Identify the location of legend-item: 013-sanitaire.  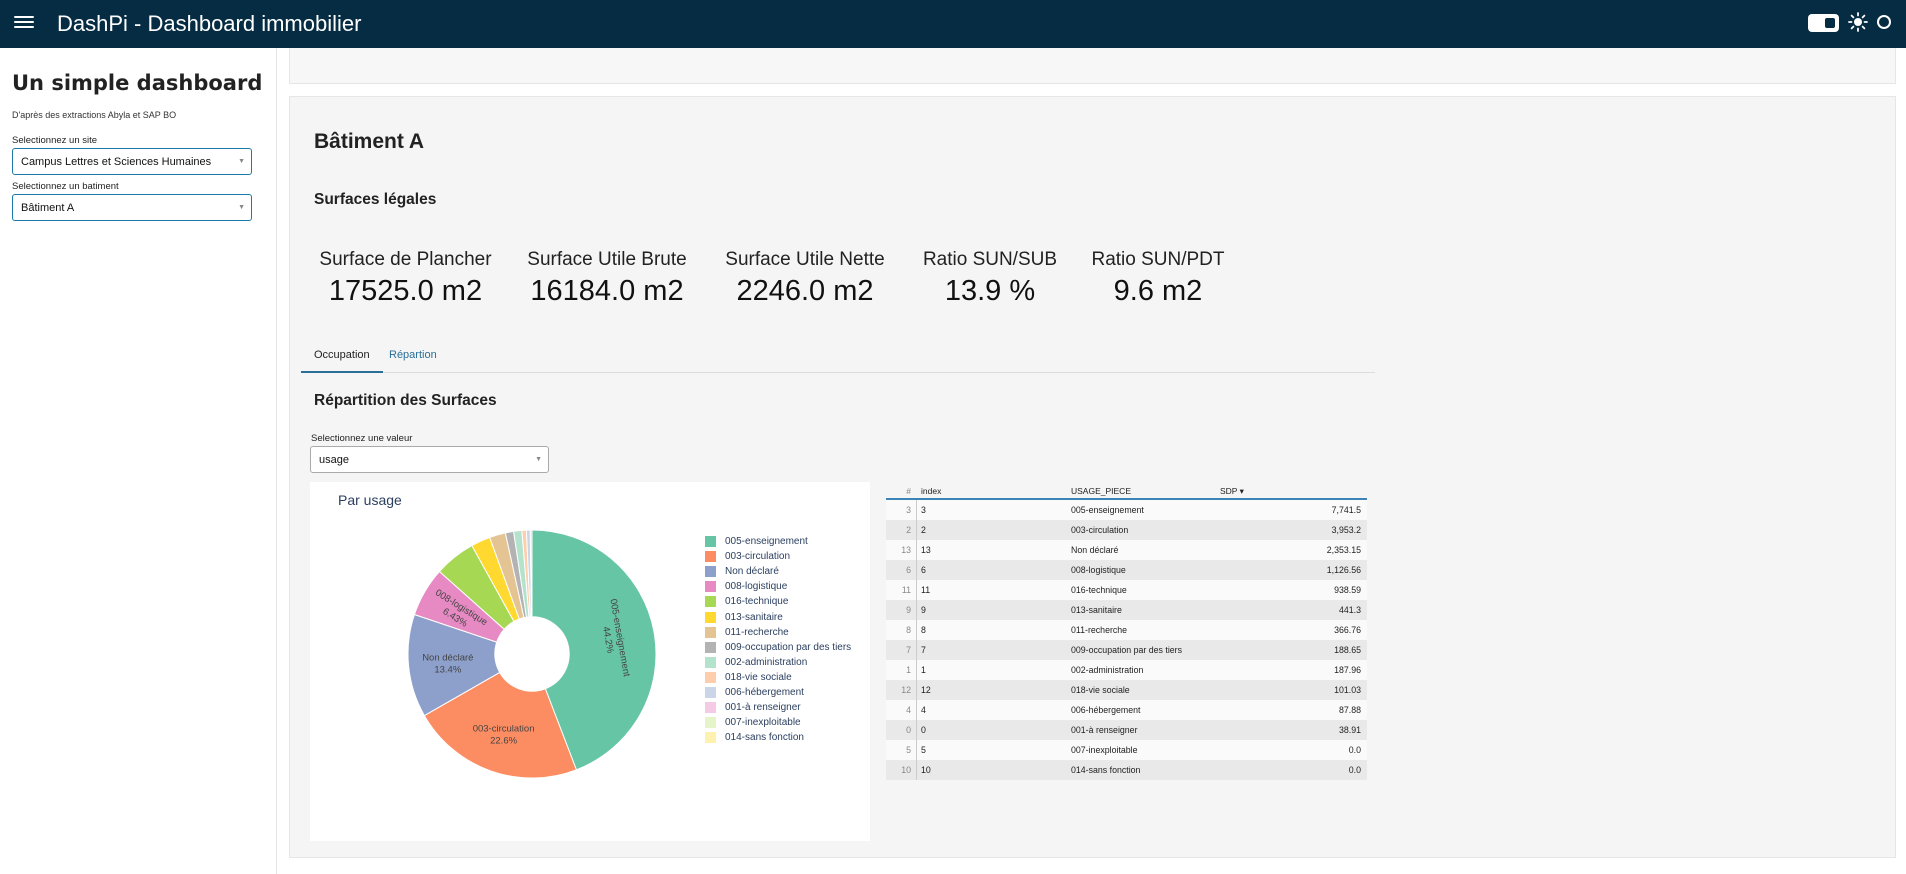
(778, 616).